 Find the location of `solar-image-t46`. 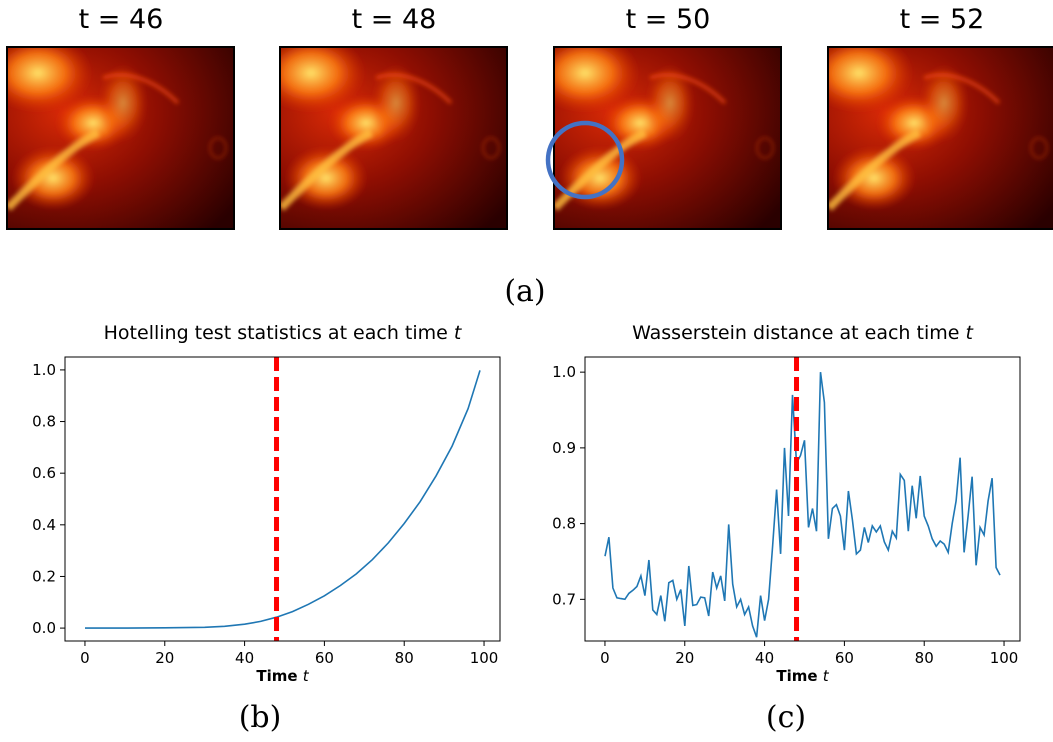

solar-image-t46 is located at coordinates (120, 138).